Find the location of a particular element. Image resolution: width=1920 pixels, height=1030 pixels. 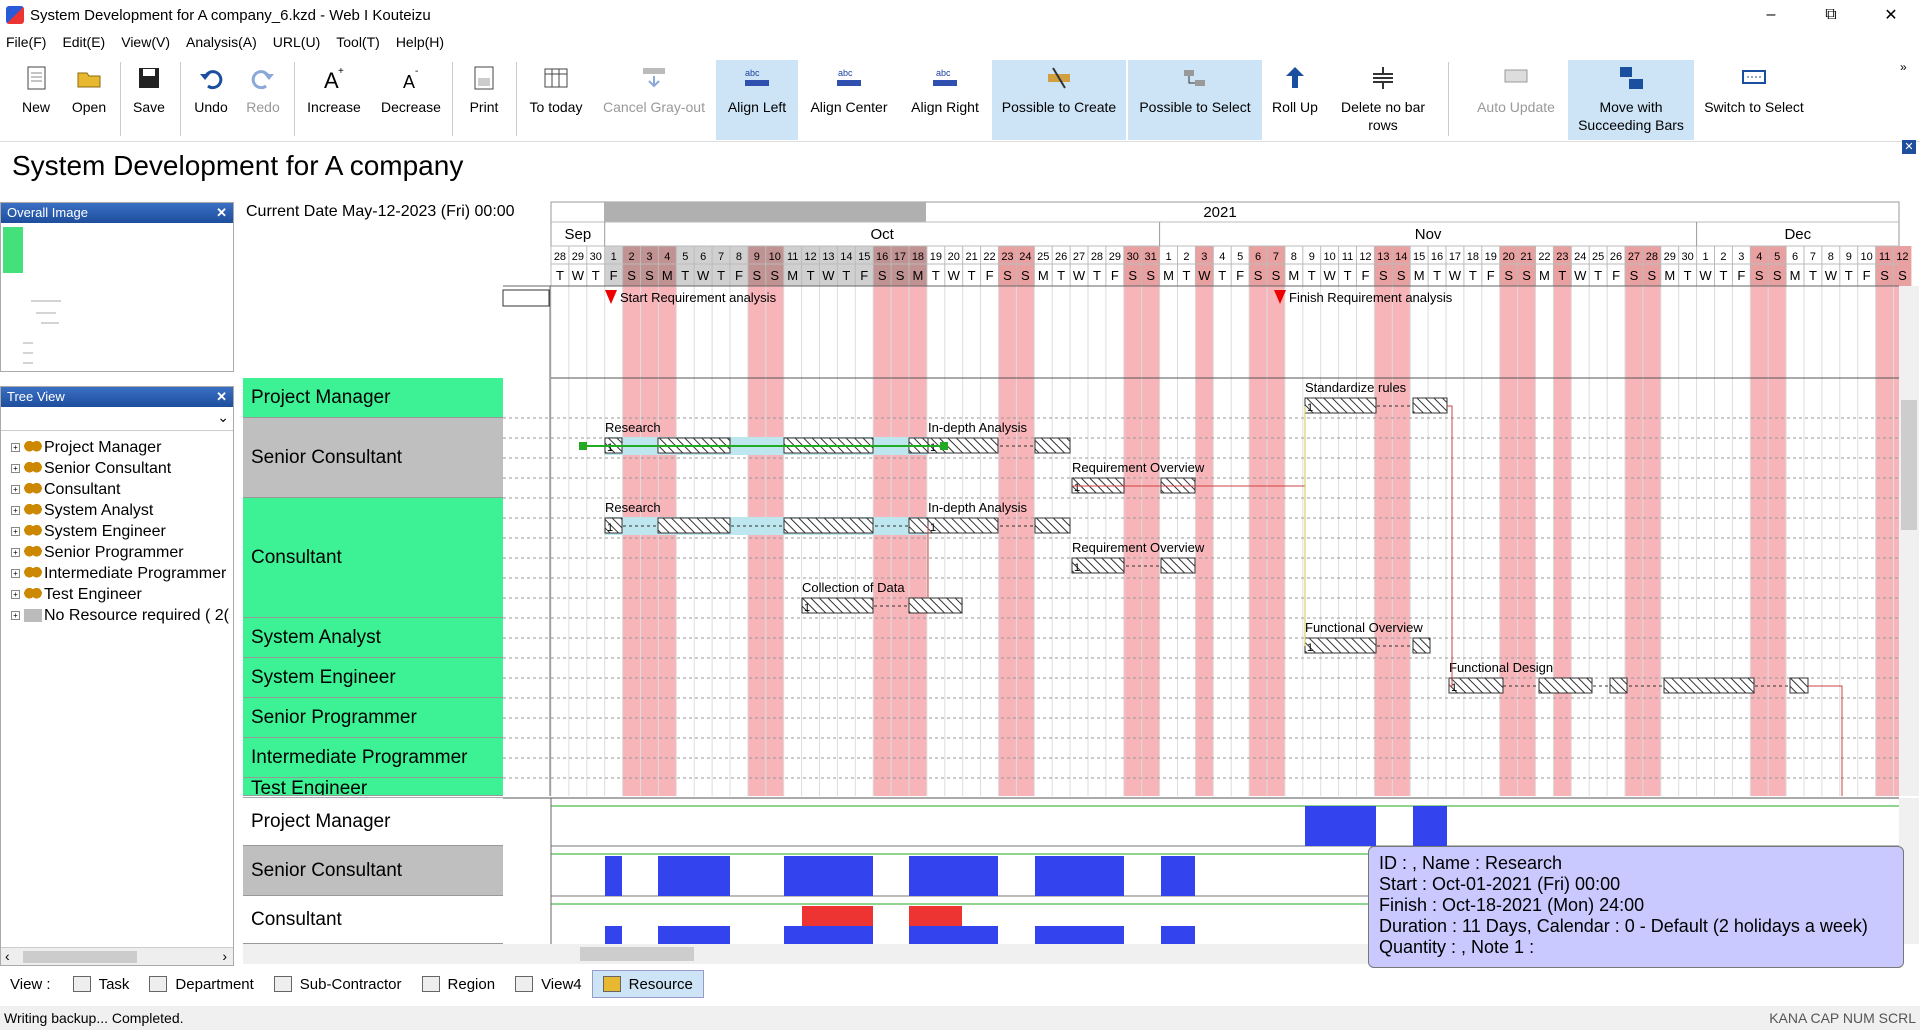

tree-item: + System Engineer is located at coordinates (117, 531).